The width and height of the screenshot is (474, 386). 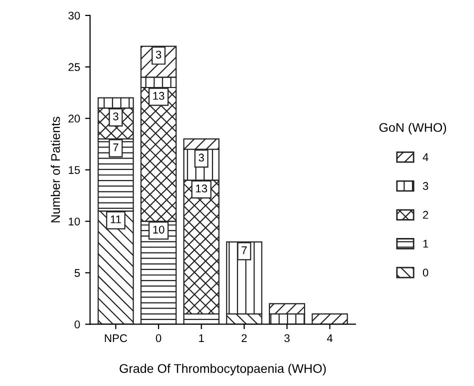 What do you see at coordinates (74, 118) in the screenshot?
I see `y-tick-label: 20` at bounding box center [74, 118].